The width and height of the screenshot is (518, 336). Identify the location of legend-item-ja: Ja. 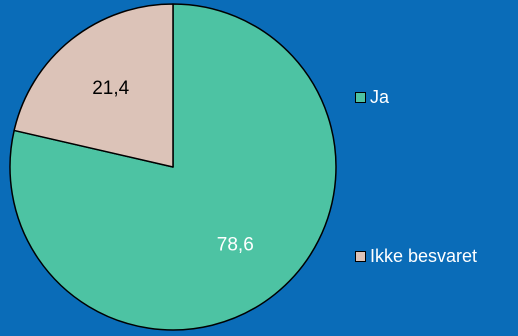
(372, 97).